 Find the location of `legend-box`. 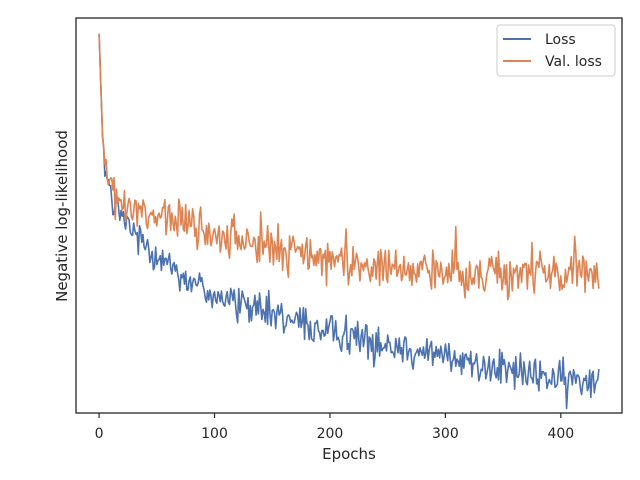

legend-box is located at coordinates (556, 50).